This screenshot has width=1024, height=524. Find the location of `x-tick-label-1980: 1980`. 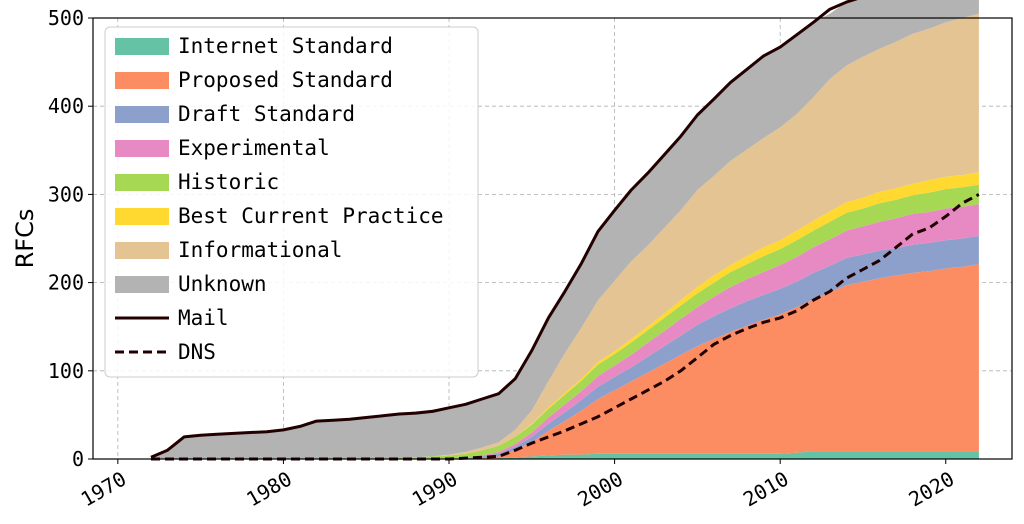

x-tick-label-1980: 1980 is located at coordinates (269, 489).